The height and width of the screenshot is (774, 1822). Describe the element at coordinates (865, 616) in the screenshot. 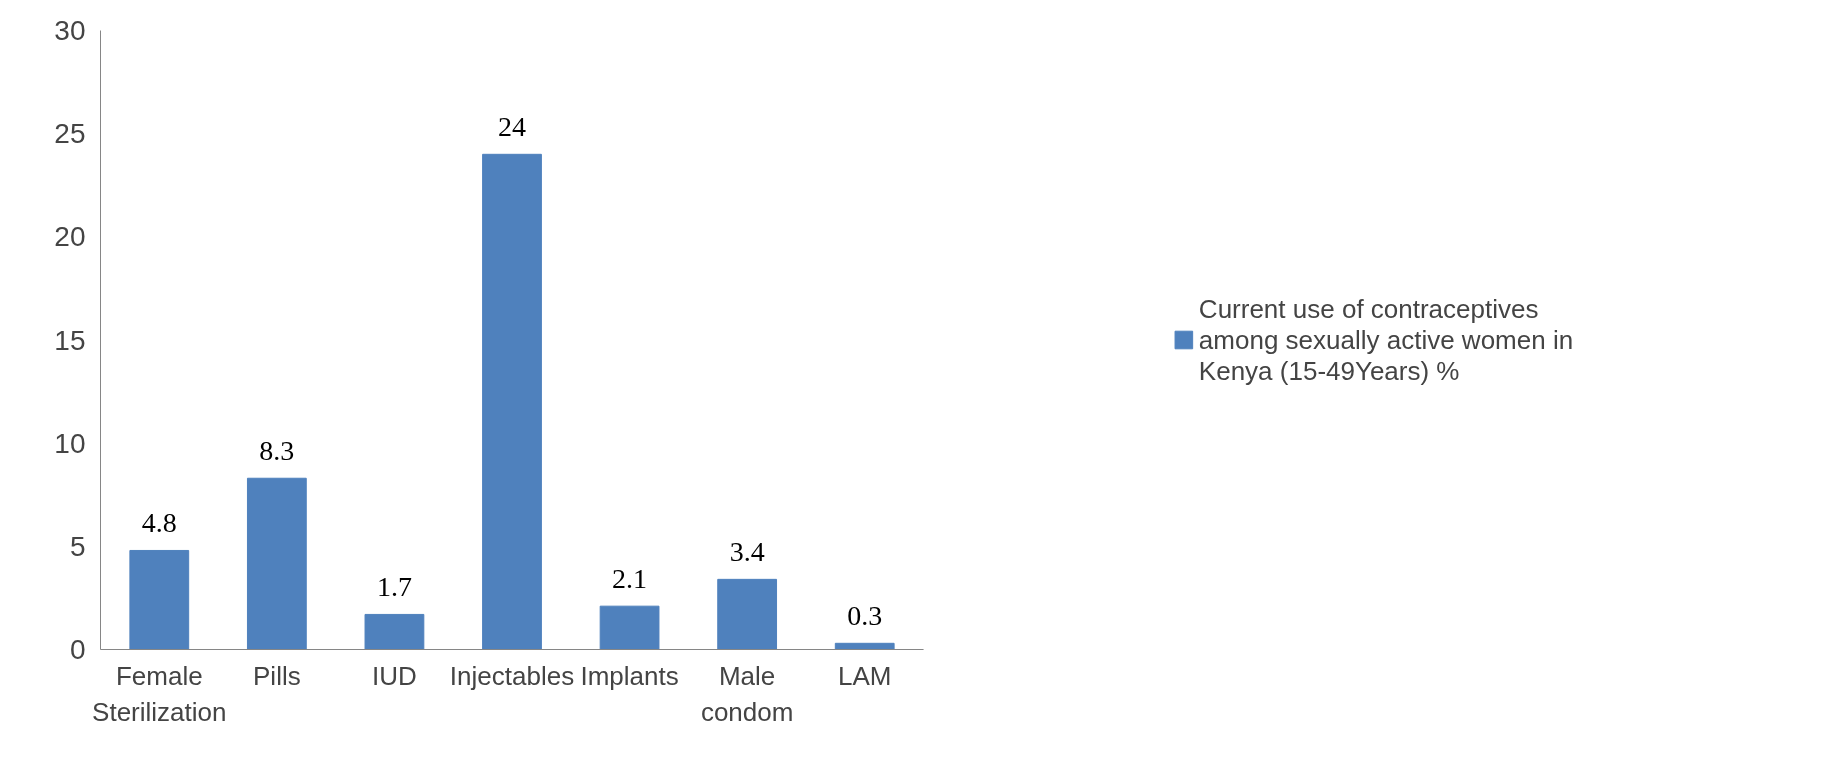

I see `data-label: 0.3` at that location.